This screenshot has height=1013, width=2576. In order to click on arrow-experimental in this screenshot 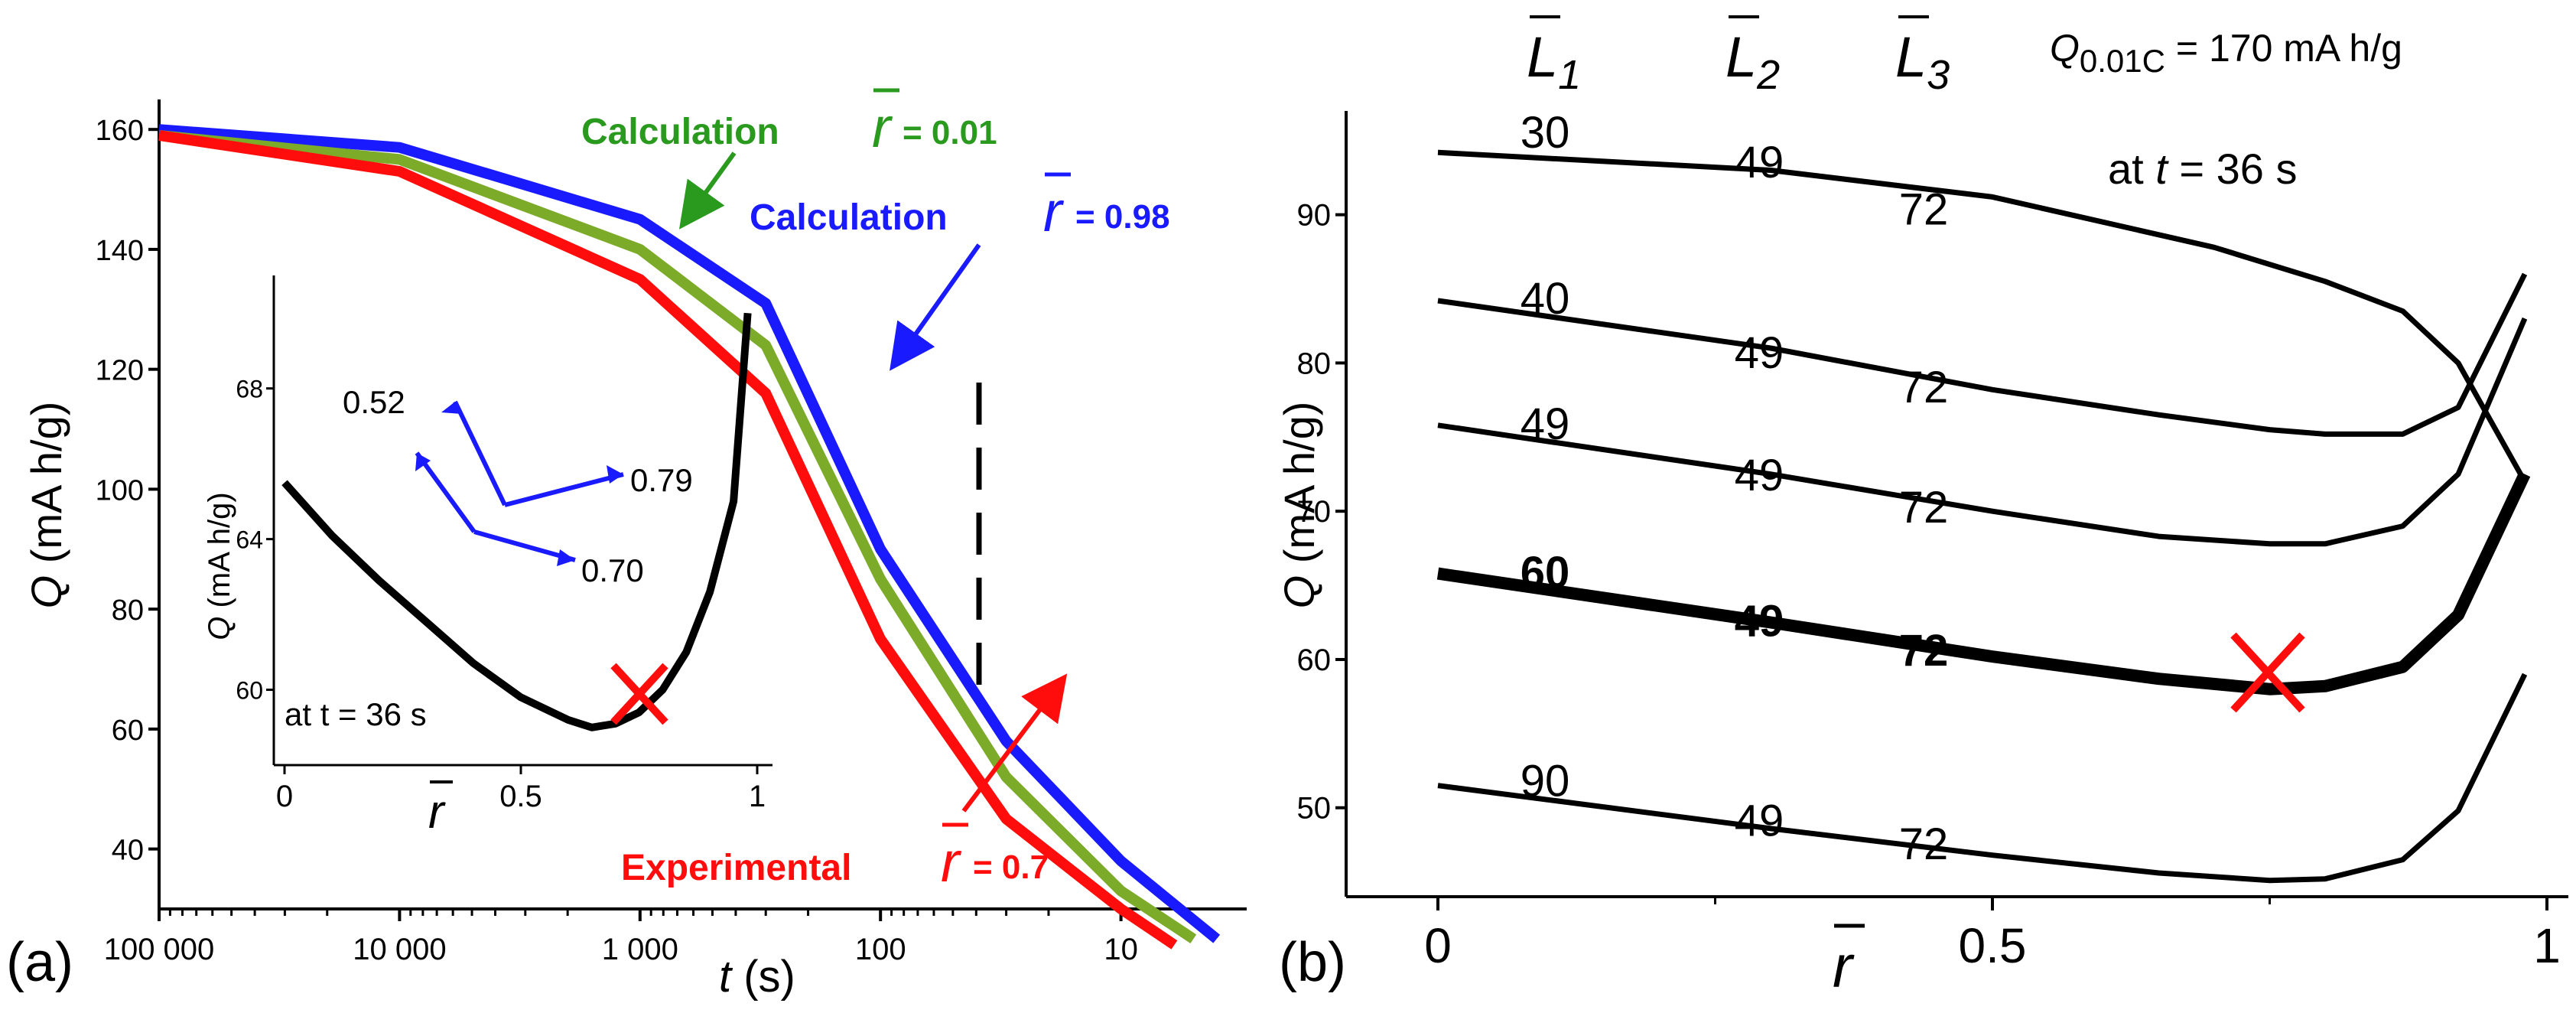, I will do `click(1014, 743)`.